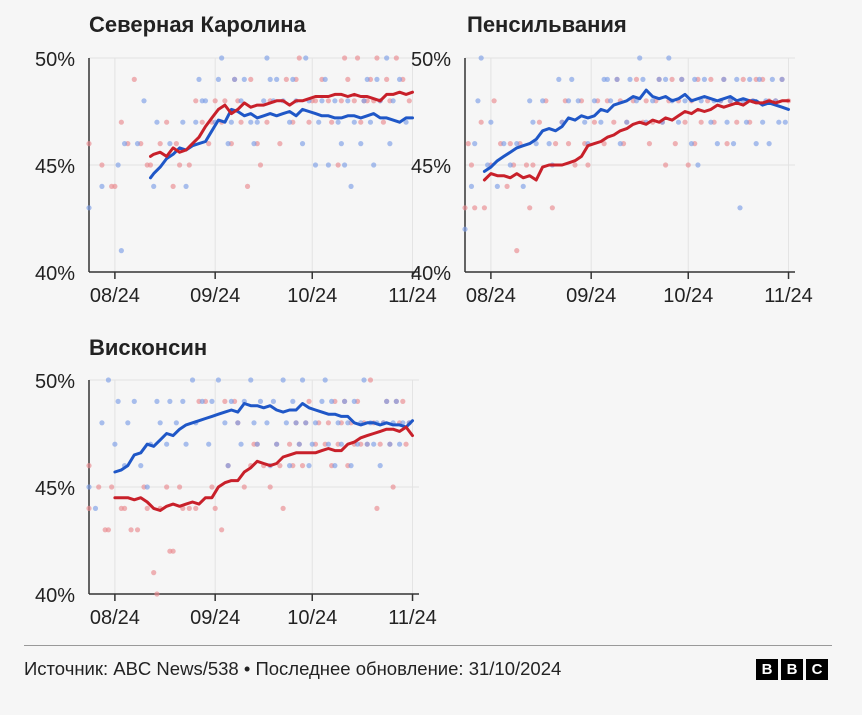 The height and width of the screenshot is (715, 862). Describe the element at coordinates (412, 296) in the screenshot. I see `x-tick-label: 11/24` at that location.